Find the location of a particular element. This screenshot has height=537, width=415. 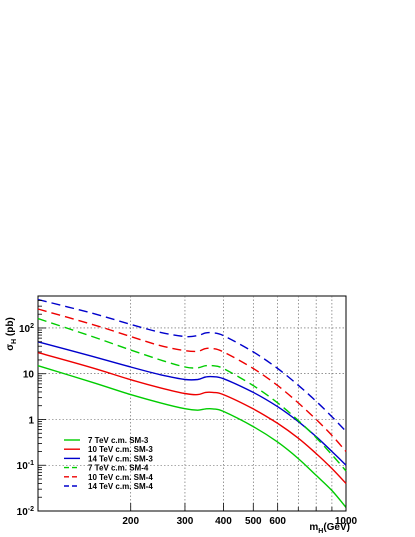

x-tick-label: 300 is located at coordinates (185, 521).